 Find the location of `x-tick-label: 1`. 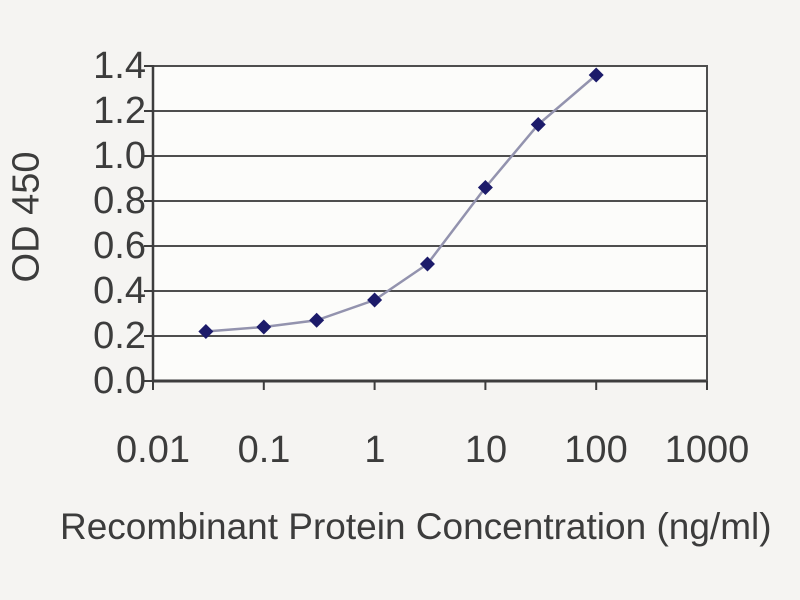

x-tick-label: 1 is located at coordinates (375, 450).